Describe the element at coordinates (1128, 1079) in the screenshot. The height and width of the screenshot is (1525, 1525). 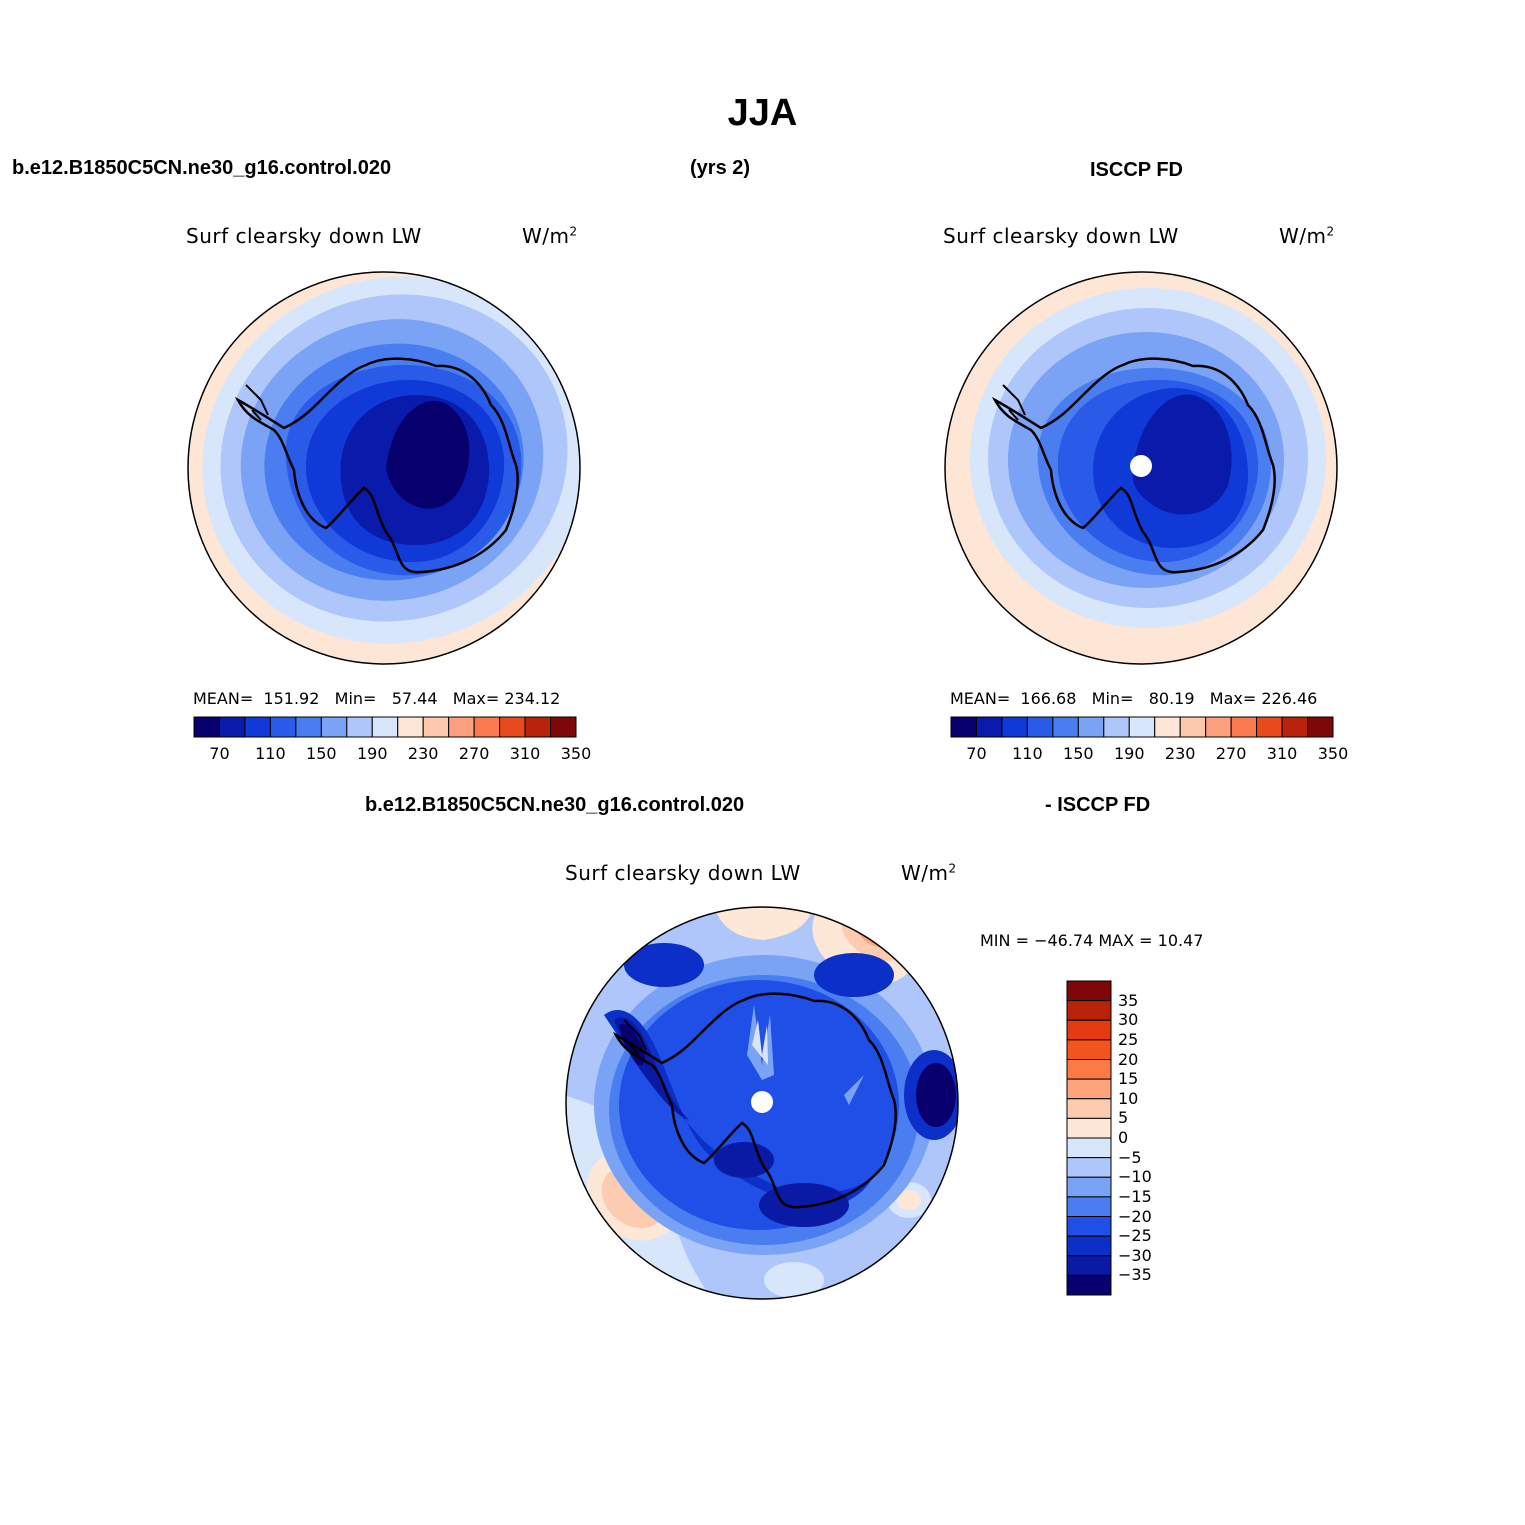
I see `diff-colorbar-tick-label: 15` at that location.